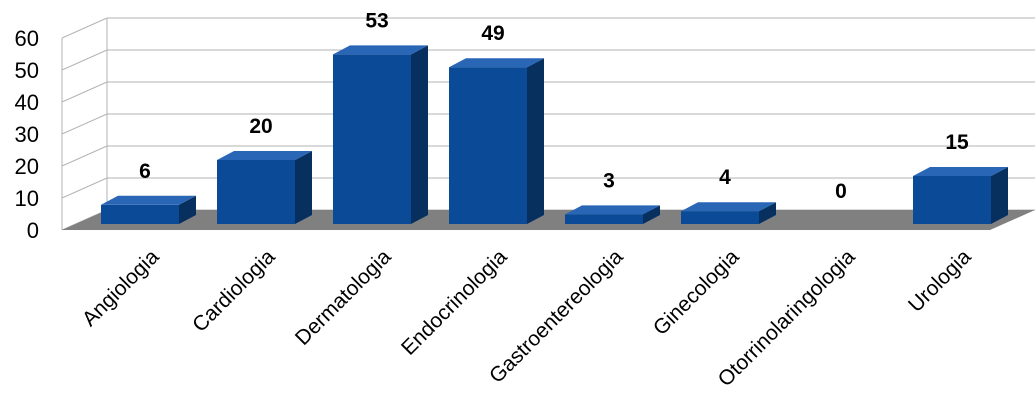 This screenshot has width=1035, height=414. What do you see at coordinates (27, 198) in the screenshot?
I see `y-tick-label: 10` at bounding box center [27, 198].